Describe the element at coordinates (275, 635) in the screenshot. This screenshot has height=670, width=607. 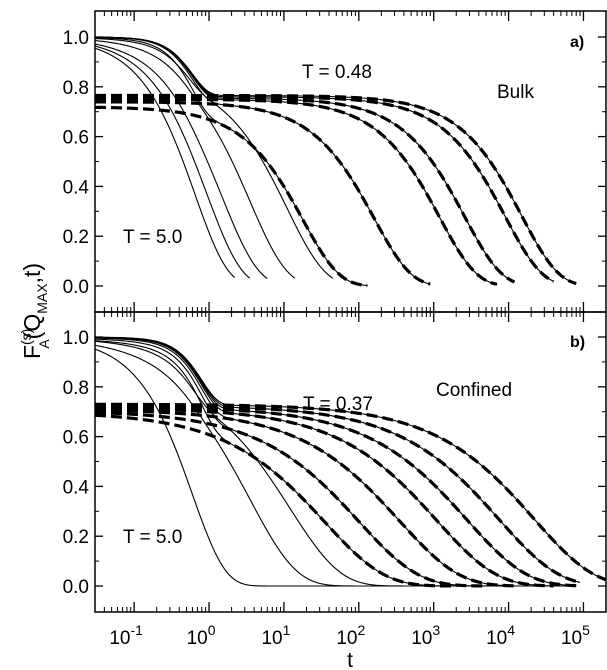
I see `x-tick-label: 10¹` at that location.